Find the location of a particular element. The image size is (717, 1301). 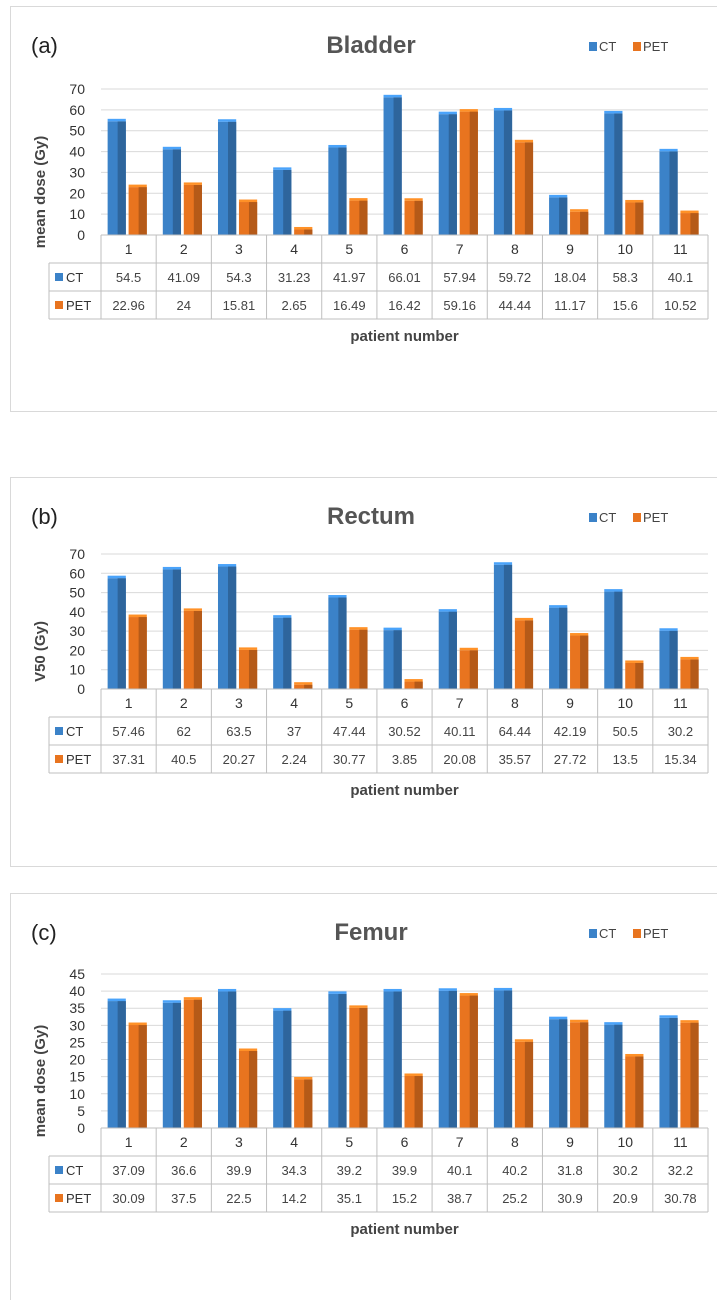

rectum-y-tick-label: 70 is located at coordinates (77, 554).